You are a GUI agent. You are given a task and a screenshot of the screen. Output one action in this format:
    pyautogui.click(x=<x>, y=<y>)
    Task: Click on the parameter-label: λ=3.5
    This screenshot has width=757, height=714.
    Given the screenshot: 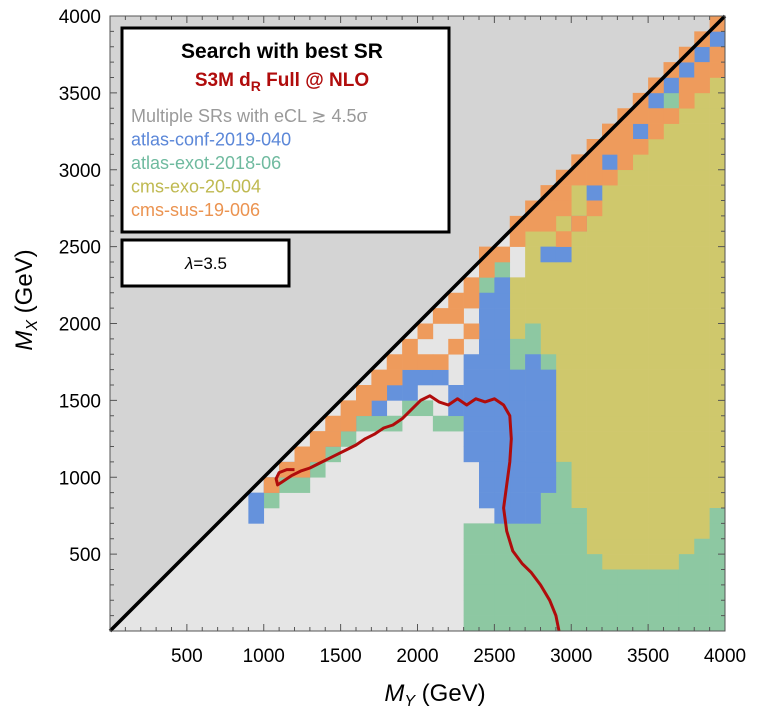 What is the action you would take?
    pyautogui.click(x=205, y=263)
    